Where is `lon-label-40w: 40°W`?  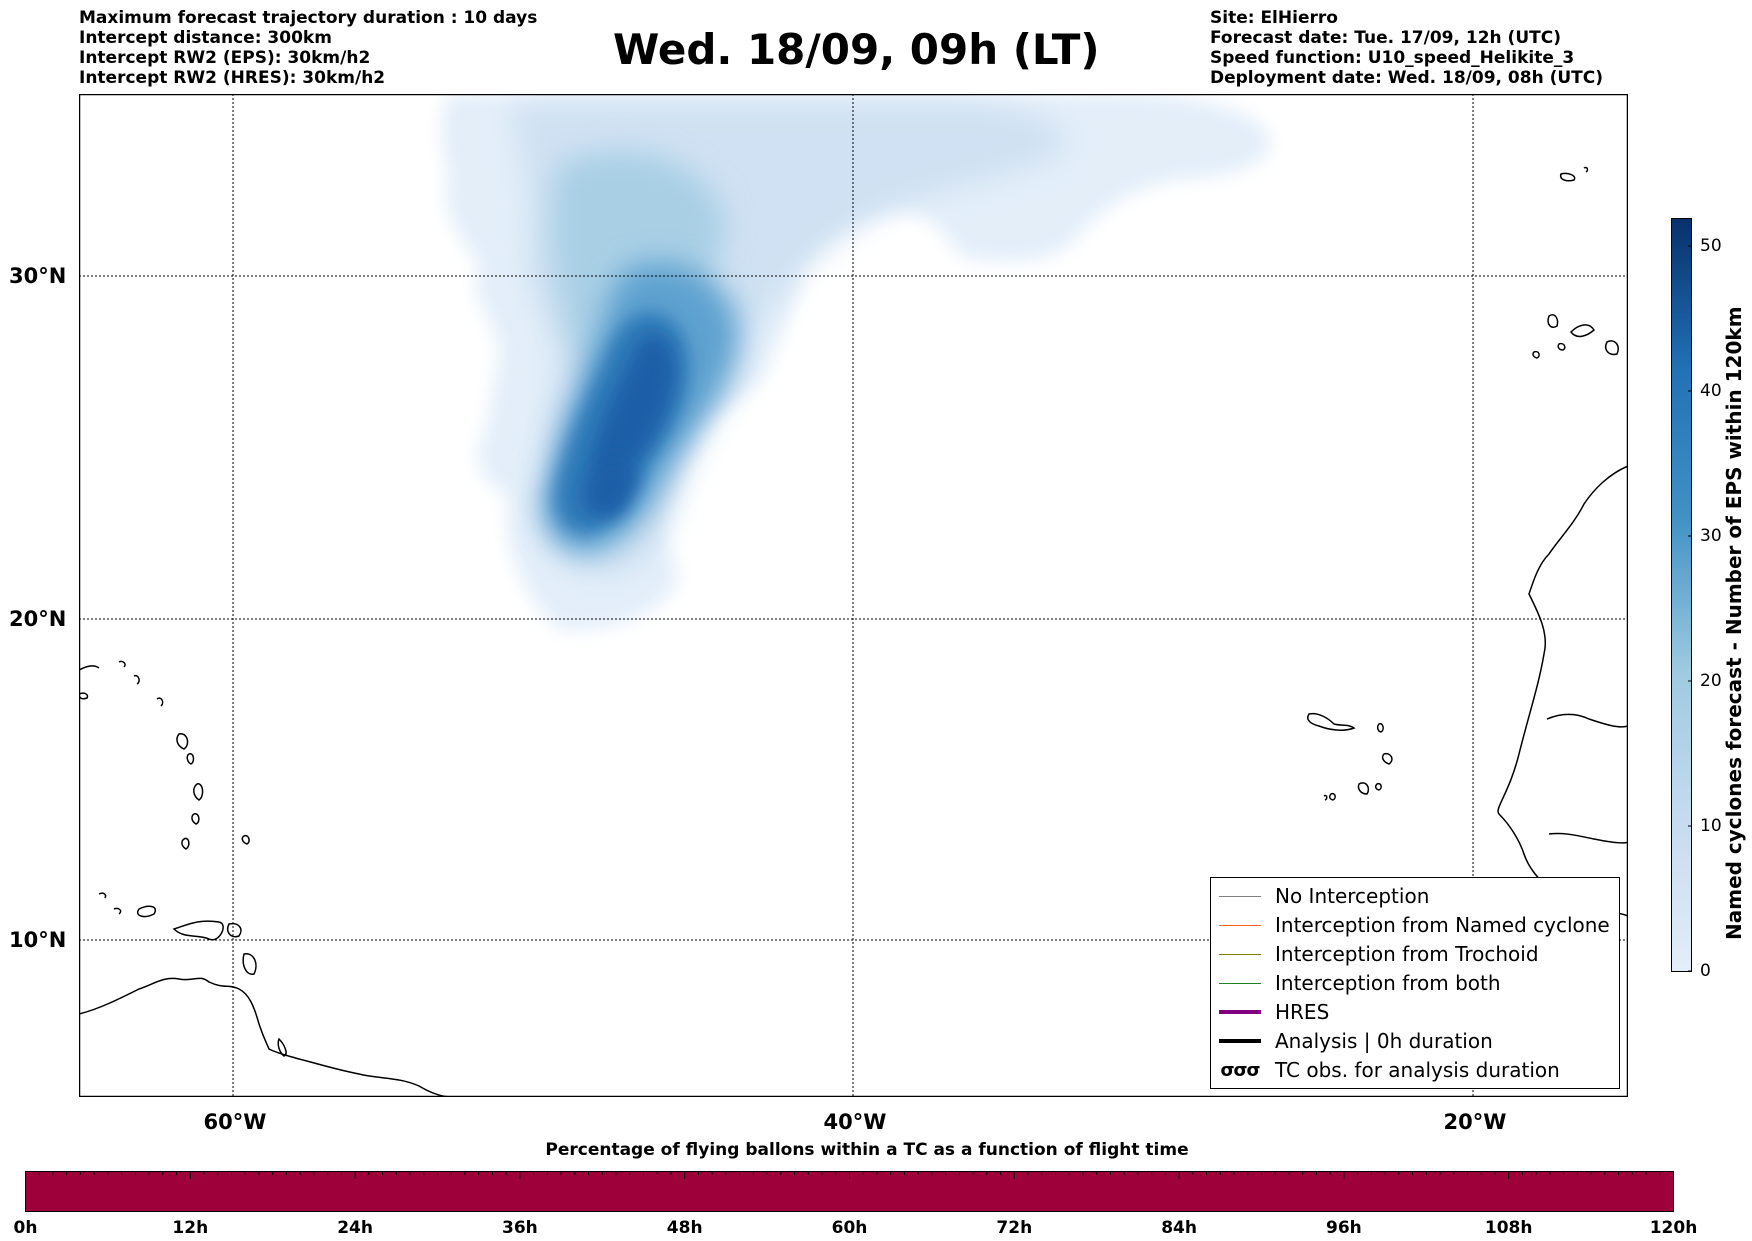 lon-label-40w: 40°W is located at coordinates (855, 1122).